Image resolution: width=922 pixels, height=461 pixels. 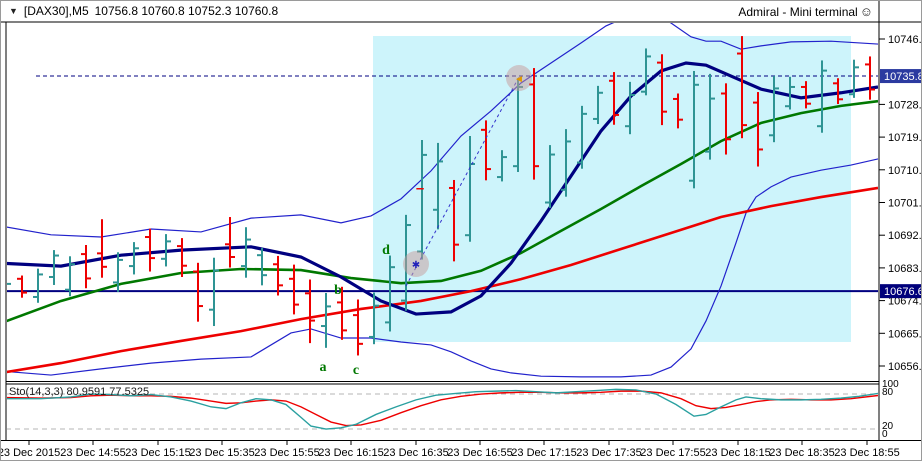 I want to click on ohlc-values: 10756.8 10760.8 10752.3 10760.8, so click(x=186, y=11).